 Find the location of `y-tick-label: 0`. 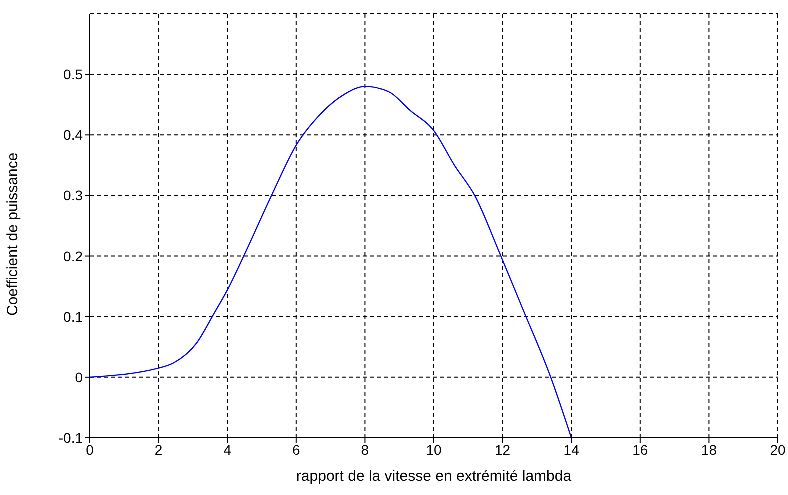

y-tick-label: 0 is located at coordinates (79, 377).